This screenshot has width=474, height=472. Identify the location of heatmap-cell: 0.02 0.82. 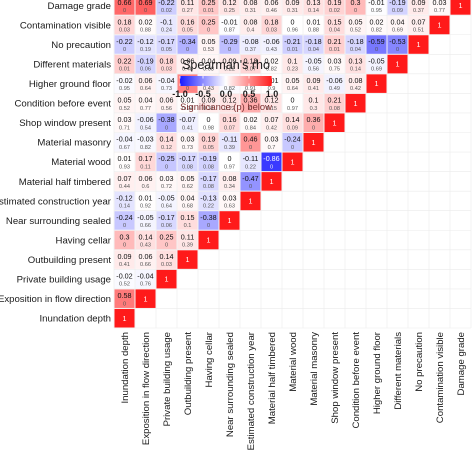
(376, 25).